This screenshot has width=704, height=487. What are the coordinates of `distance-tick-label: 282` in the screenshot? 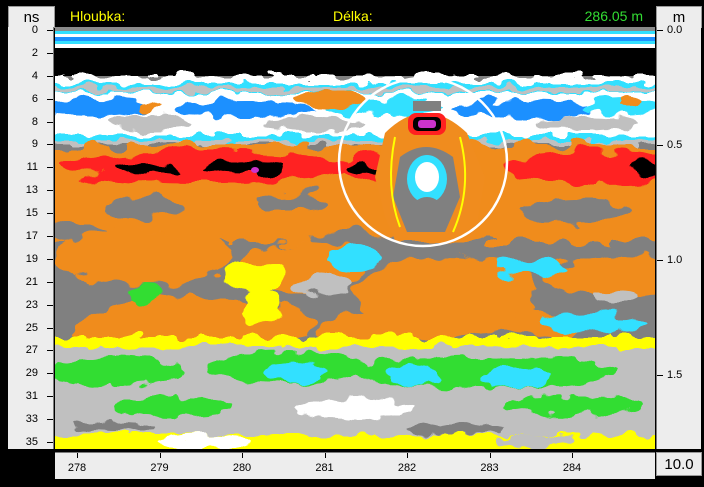 It's located at (407, 468).